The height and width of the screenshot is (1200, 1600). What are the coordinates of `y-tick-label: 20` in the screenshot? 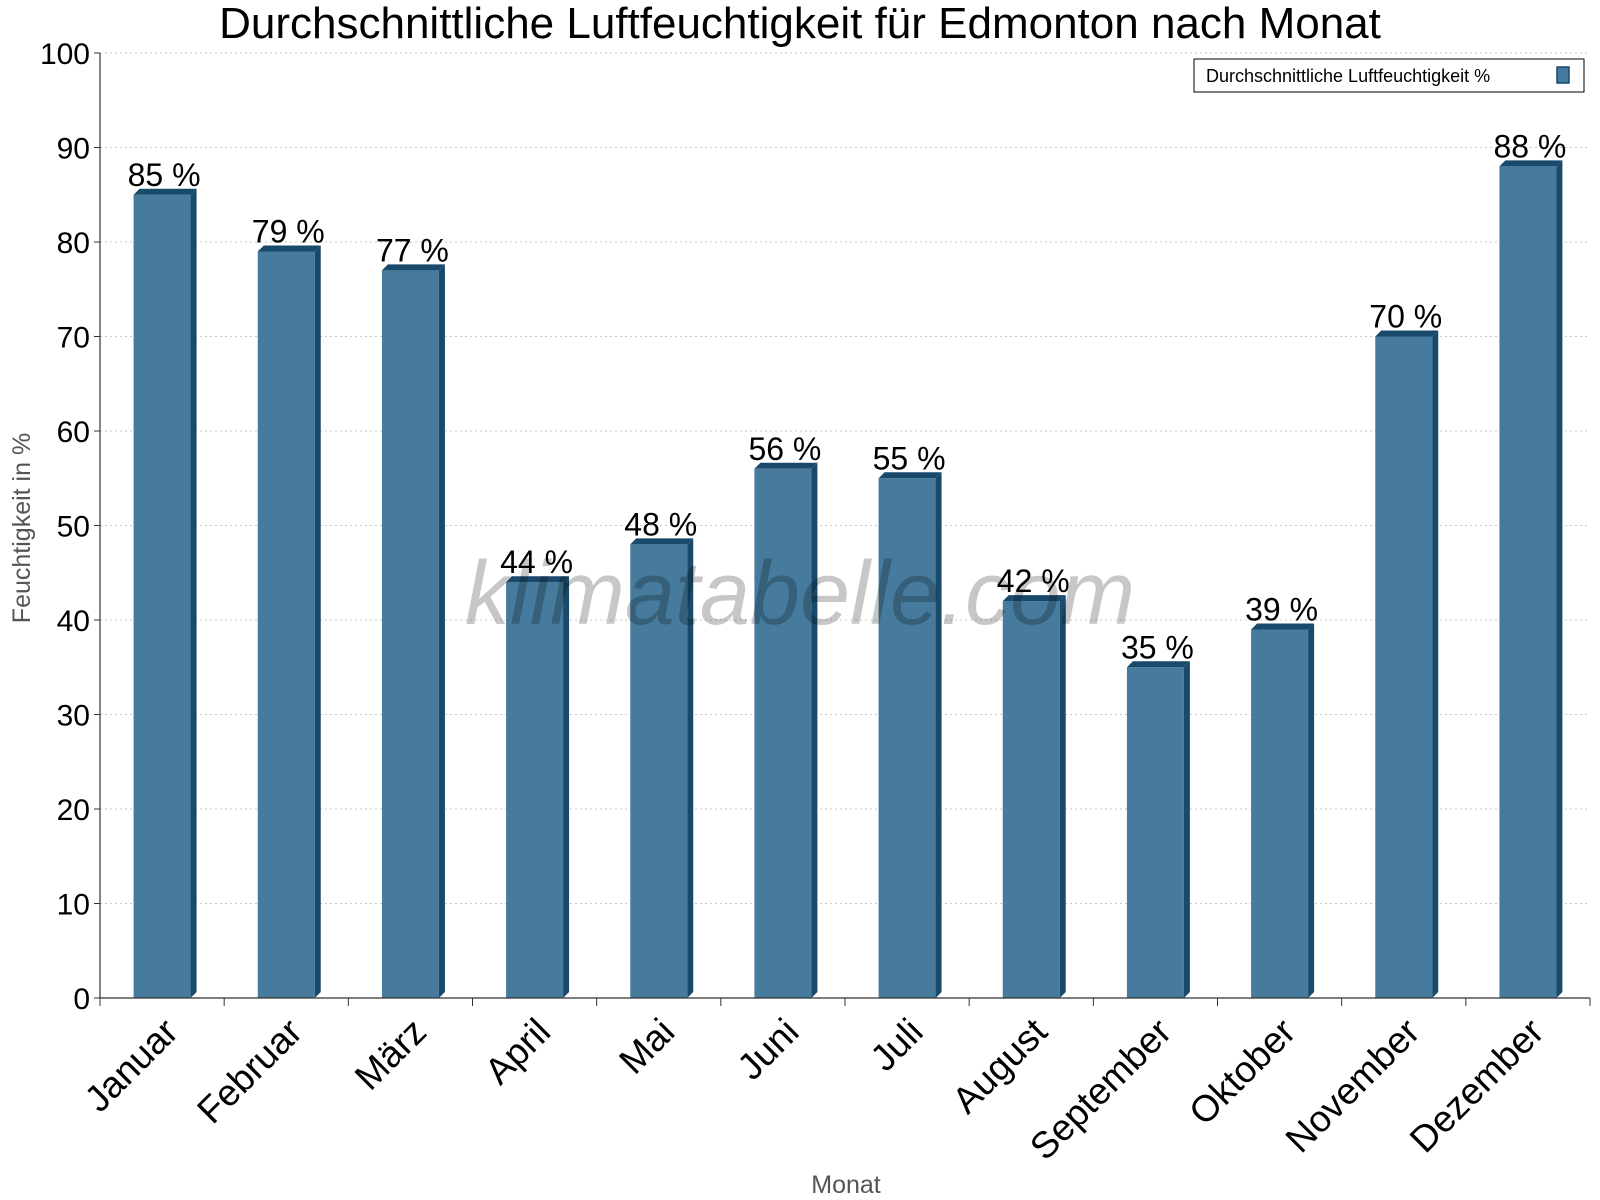 It's located at (73, 810).